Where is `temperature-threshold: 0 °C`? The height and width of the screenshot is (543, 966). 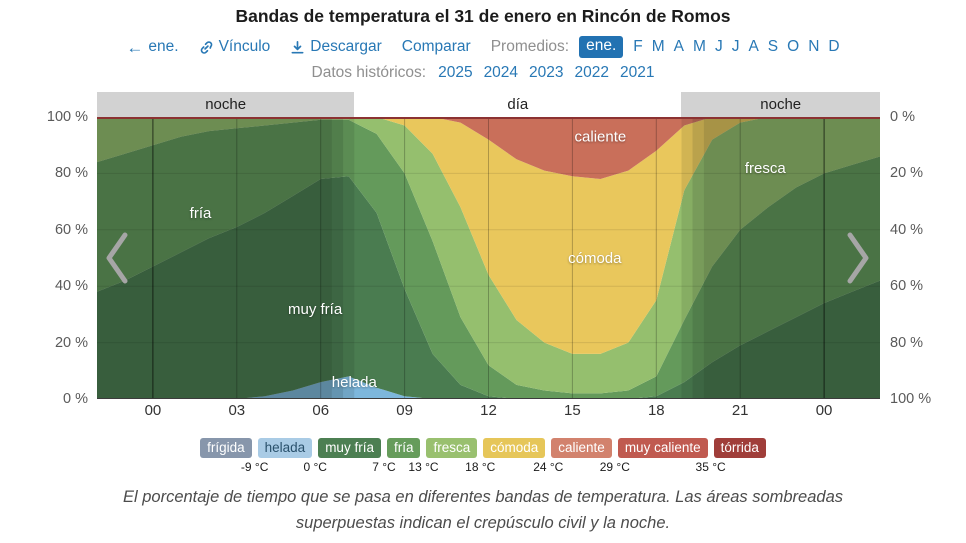 temperature-threshold: 0 °C is located at coordinates (315, 467).